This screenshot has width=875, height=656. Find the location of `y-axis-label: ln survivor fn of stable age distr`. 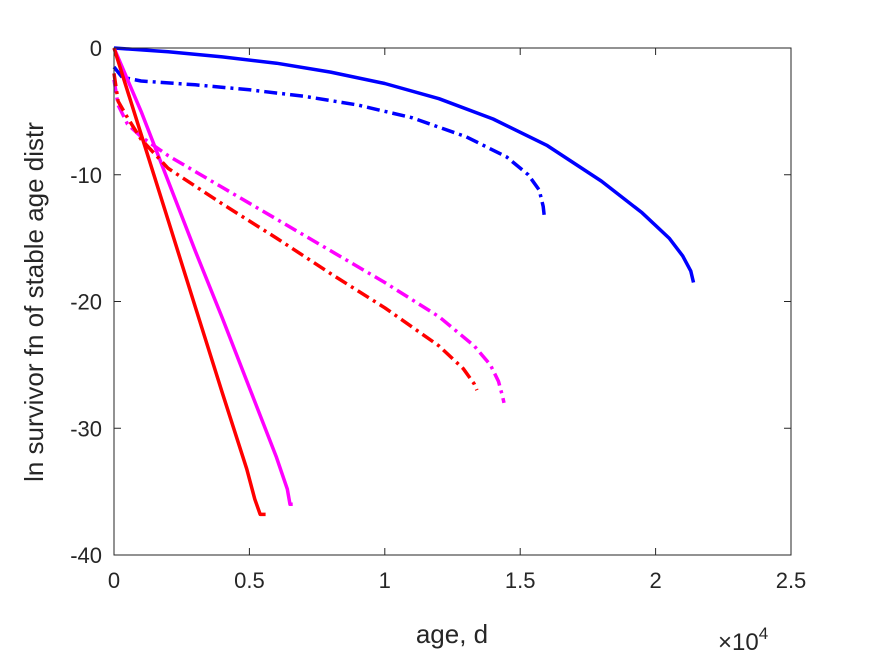

y-axis-label: ln survivor fn of stable age distr is located at coordinates (34, 302).